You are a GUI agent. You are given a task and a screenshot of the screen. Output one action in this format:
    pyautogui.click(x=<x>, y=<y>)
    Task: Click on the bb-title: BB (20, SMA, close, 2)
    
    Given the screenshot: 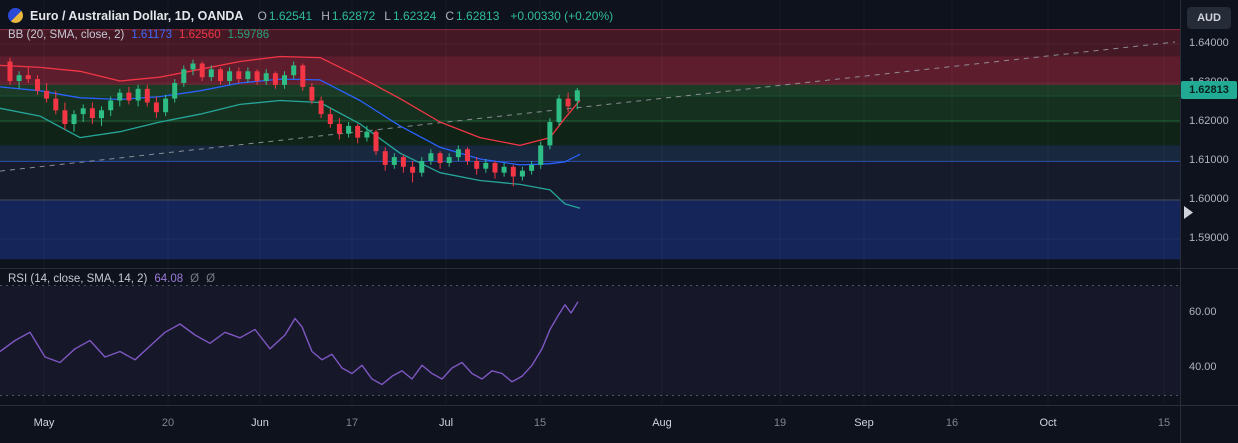 What is the action you would take?
    pyautogui.click(x=66, y=35)
    